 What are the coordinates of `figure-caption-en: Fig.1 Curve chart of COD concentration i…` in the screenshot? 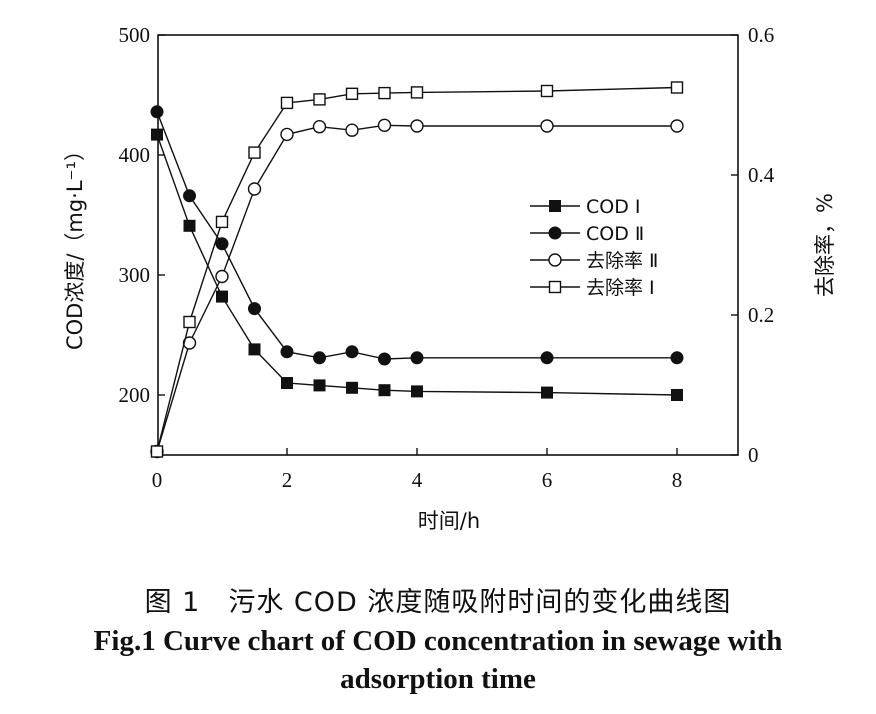 It's located at (438, 660).